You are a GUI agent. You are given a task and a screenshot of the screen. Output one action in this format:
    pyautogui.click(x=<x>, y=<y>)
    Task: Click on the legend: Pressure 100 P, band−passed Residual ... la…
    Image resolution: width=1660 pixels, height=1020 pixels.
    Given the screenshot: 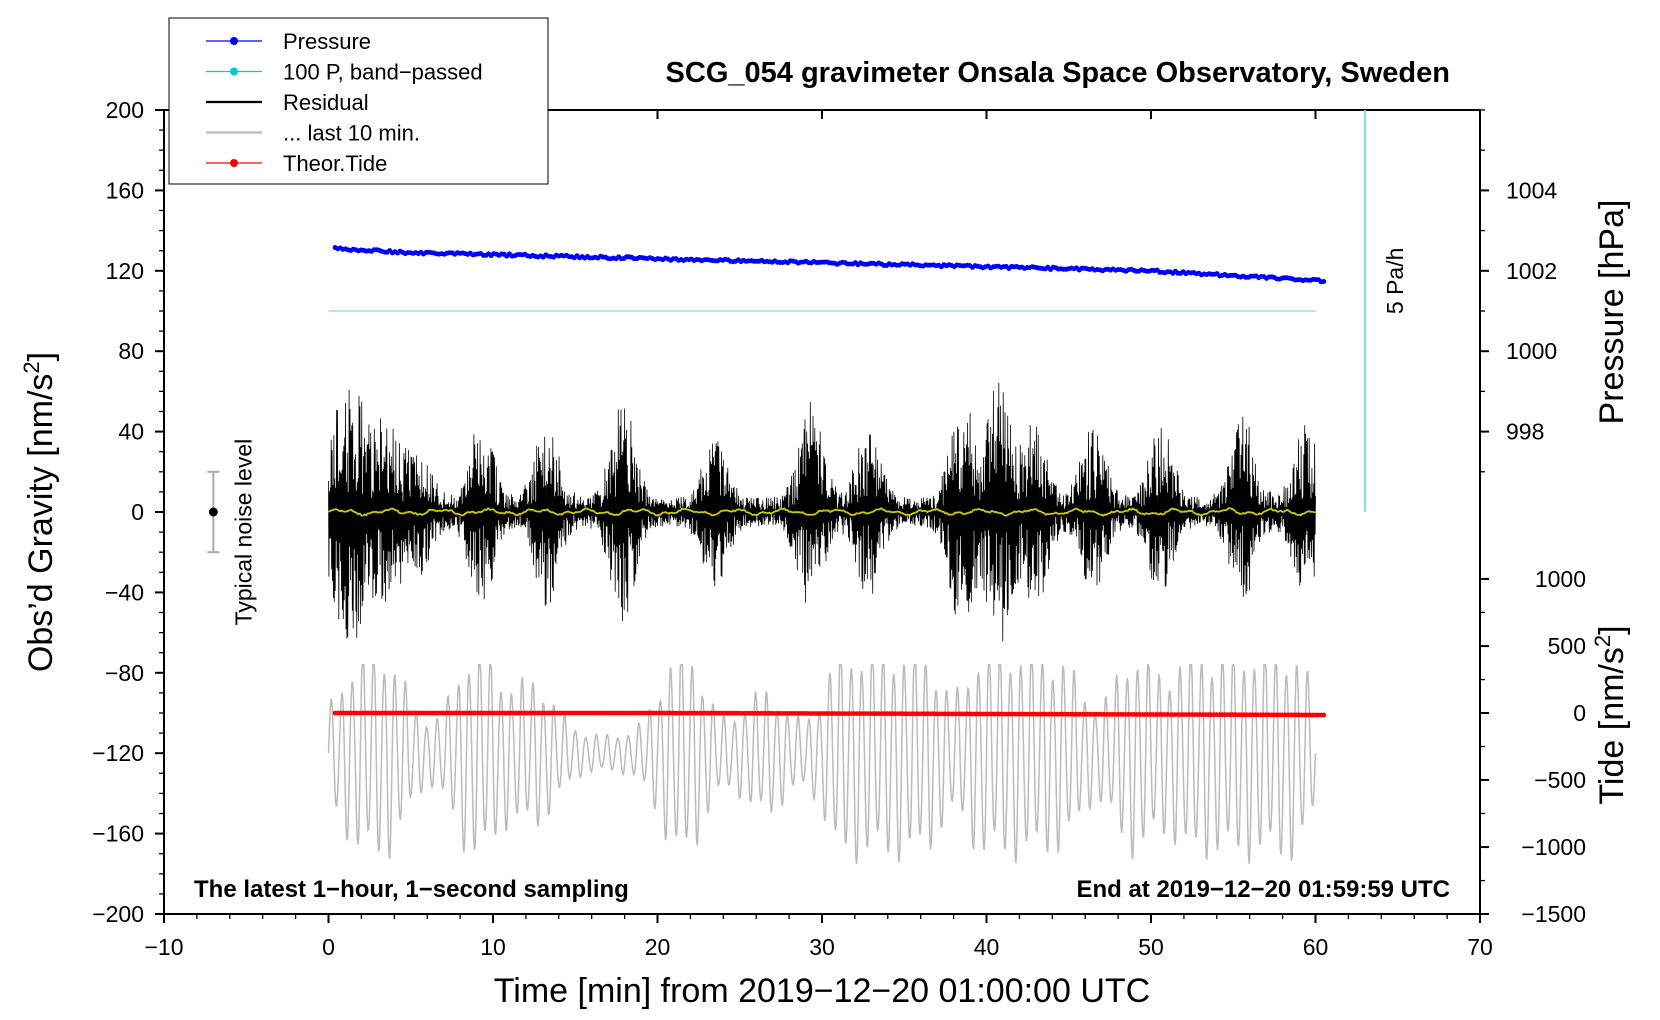 What is the action you would take?
    pyautogui.click(x=358, y=101)
    